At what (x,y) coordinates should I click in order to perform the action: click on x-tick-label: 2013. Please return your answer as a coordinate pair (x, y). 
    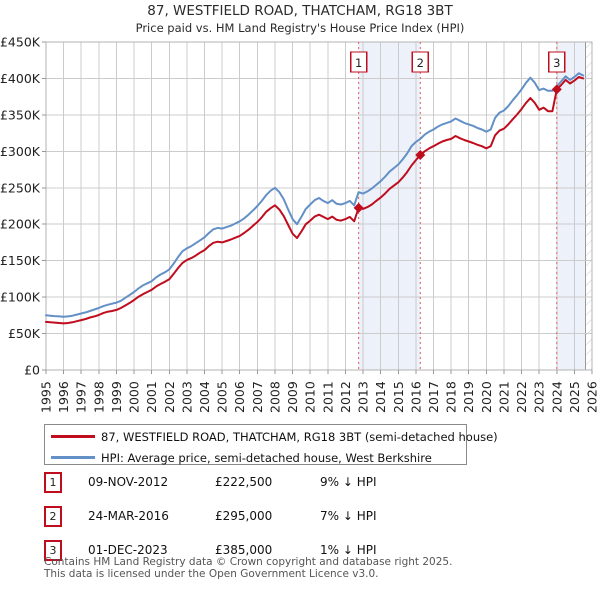
    Looking at the image, I should click on (363, 397).